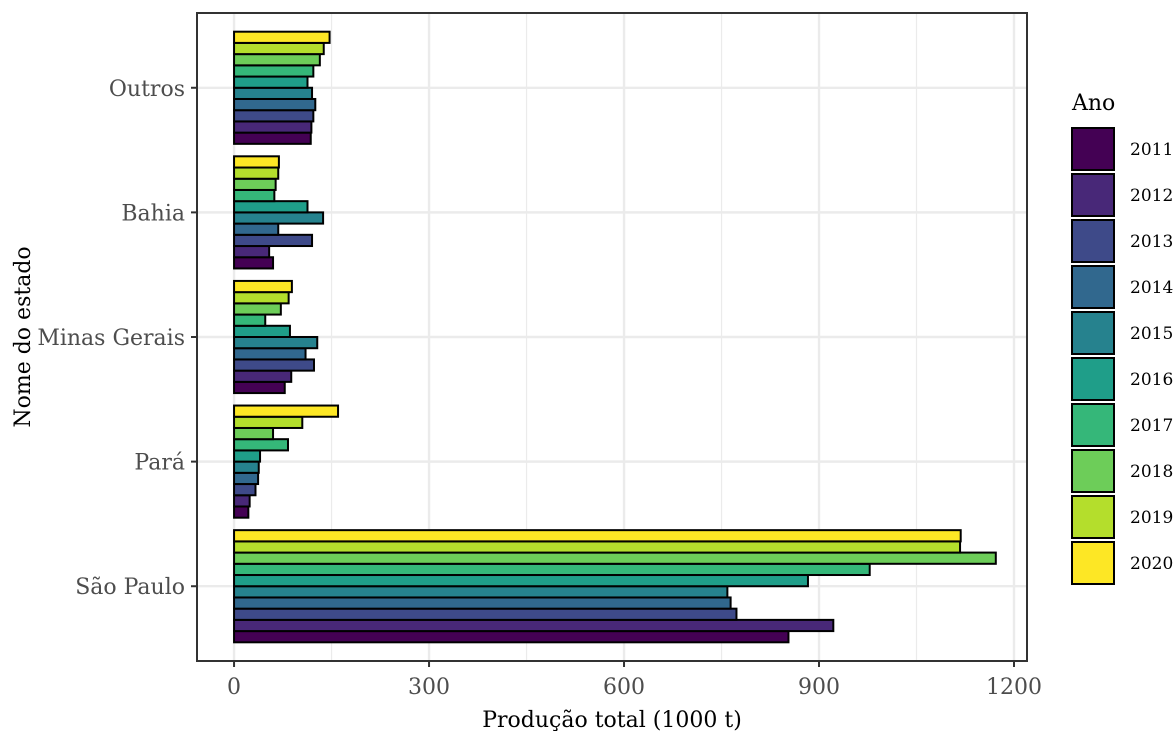  Describe the element at coordinates (111, 338) in the screenshot. I see `y-tick-label: Minas Gerais` at that location.